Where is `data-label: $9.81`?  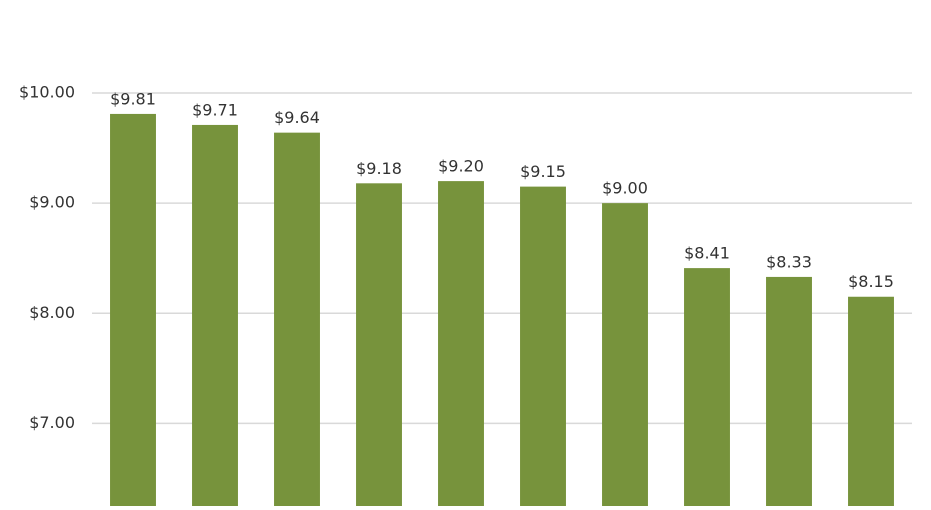 data-label: $9.81 is located at coordinates (133, 98).